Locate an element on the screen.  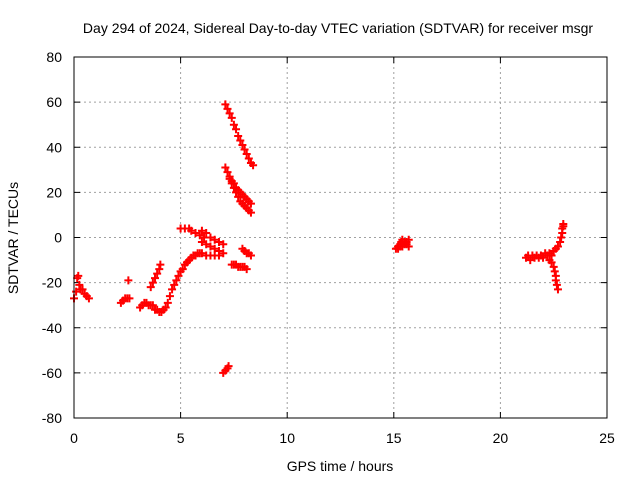
x-tick-label: 20 is located at coordinates (501, 438).